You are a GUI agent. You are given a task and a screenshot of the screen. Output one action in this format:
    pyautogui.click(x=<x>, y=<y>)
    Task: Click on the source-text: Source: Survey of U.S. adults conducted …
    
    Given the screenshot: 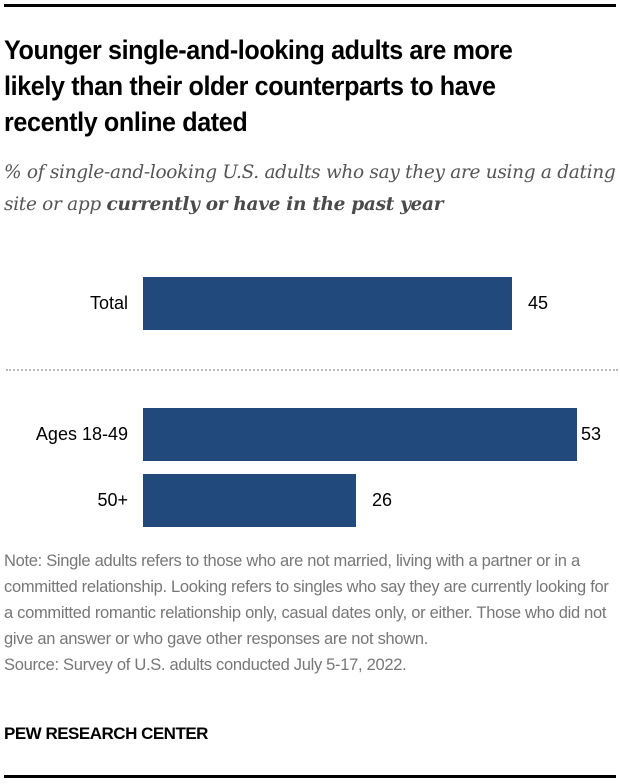 What is the action you would take?
    pyautogui.click(x=205, y=665)
    